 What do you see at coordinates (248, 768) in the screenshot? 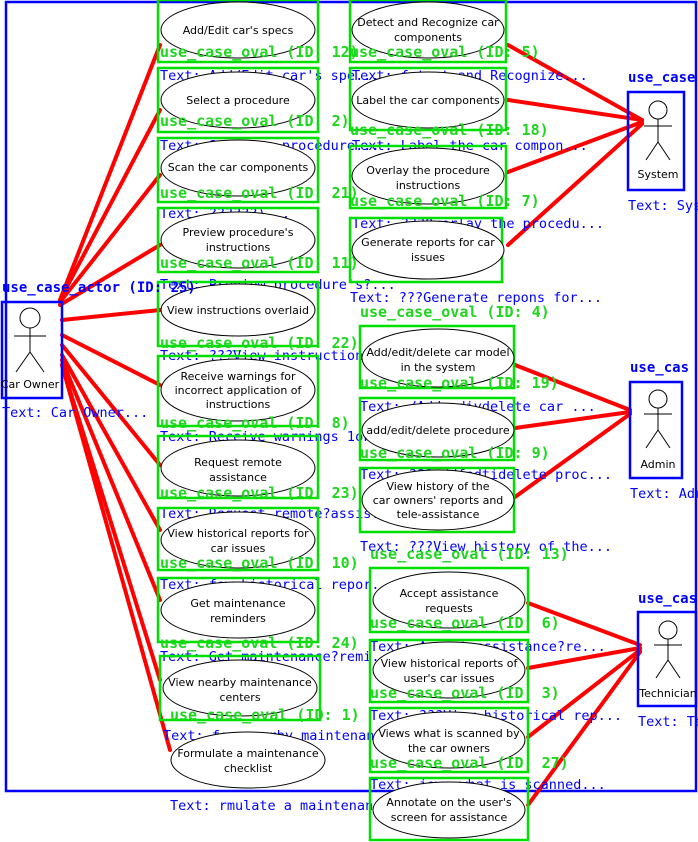
I see `ucf-line-2: checklist` at bounding box center [248, 768].